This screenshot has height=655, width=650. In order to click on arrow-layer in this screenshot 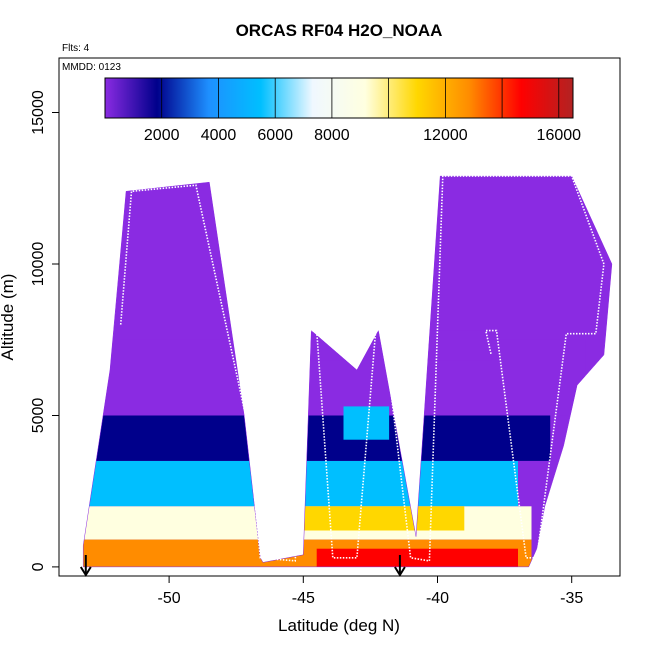, I will do `click(242, 566)`.